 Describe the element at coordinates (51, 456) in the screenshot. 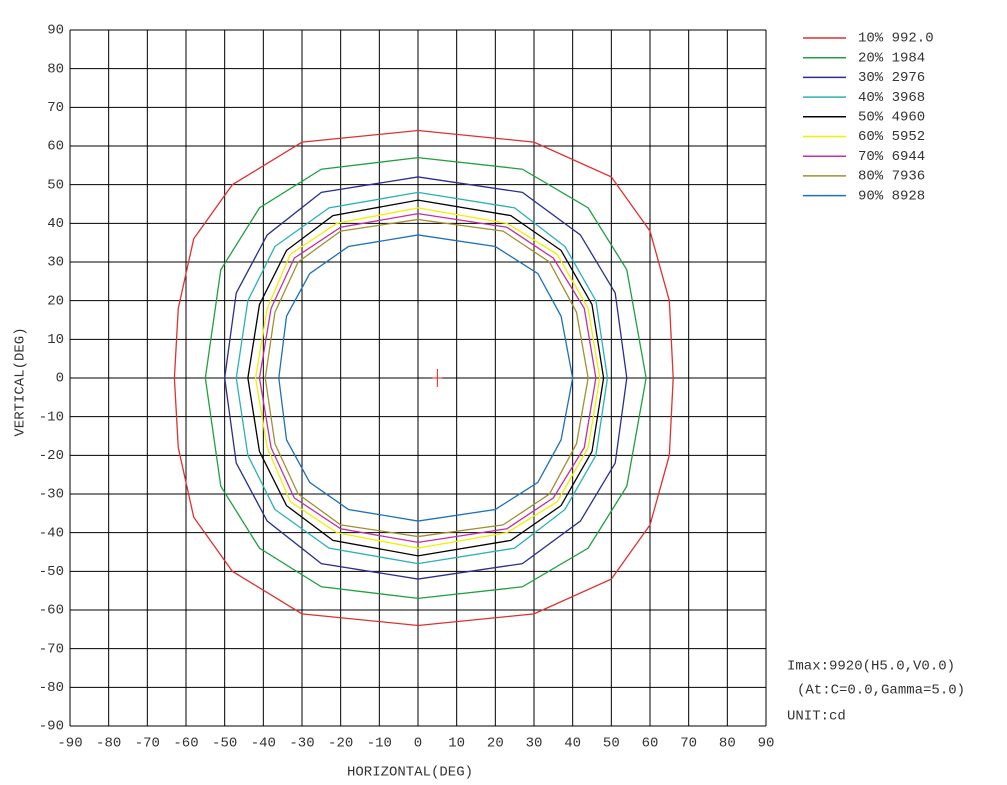

I see `y-tick-label: -20` at that location.